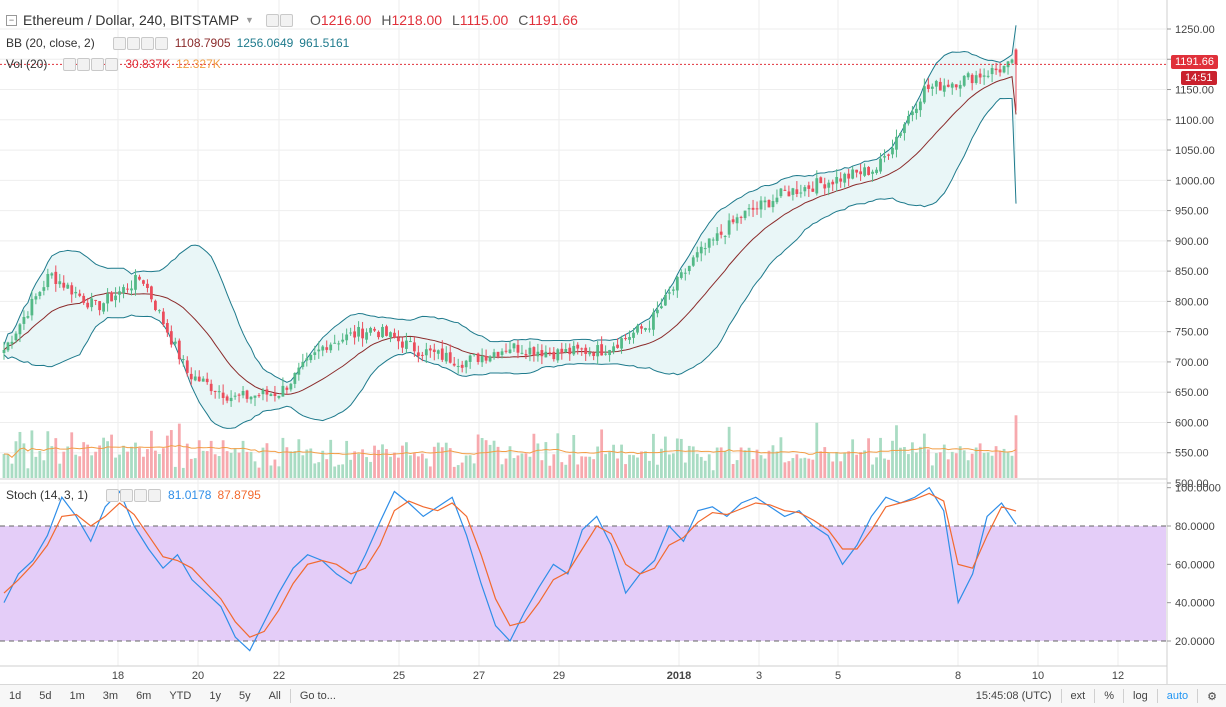  Describe the element at coordinates (27, 64) in the screenshot. I see `vol-title: Vol (20)` at that location.